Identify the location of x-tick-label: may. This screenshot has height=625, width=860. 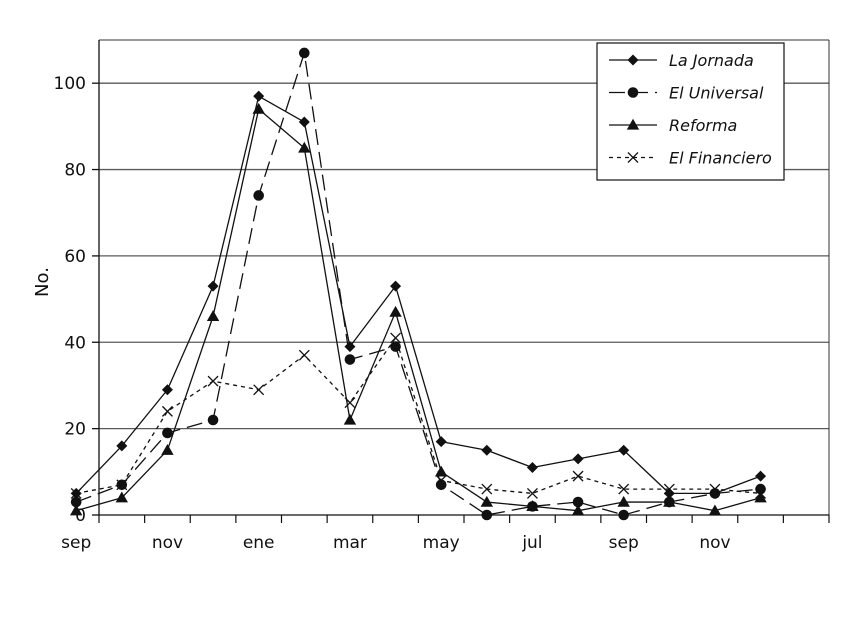
(441, 543).